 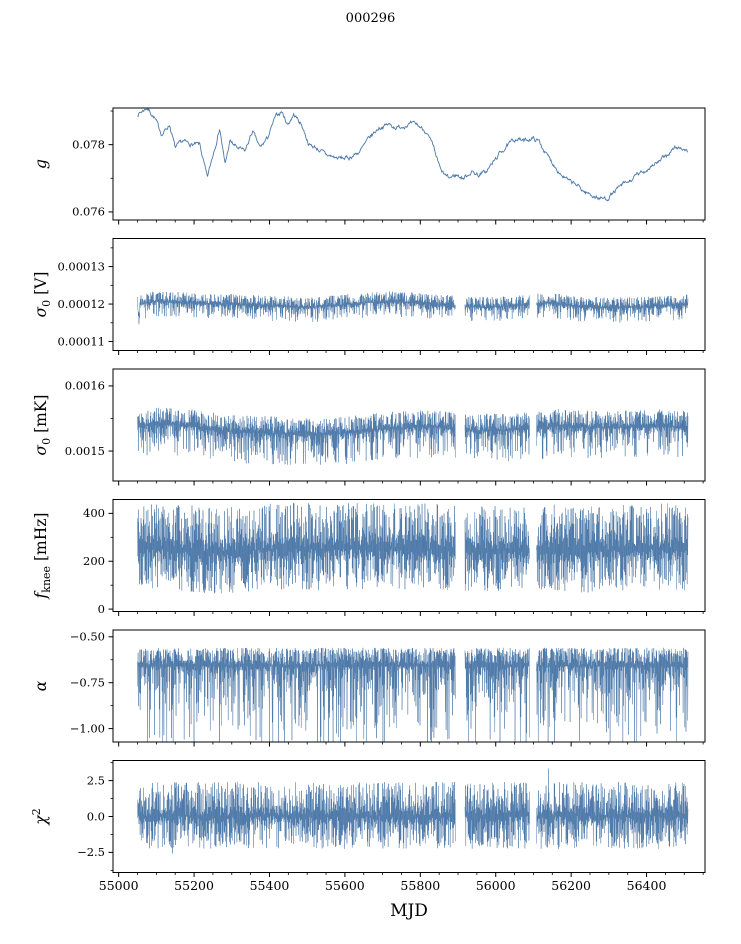 I want to click on y-tick-label: 2.5, so click(x=96, y=780).